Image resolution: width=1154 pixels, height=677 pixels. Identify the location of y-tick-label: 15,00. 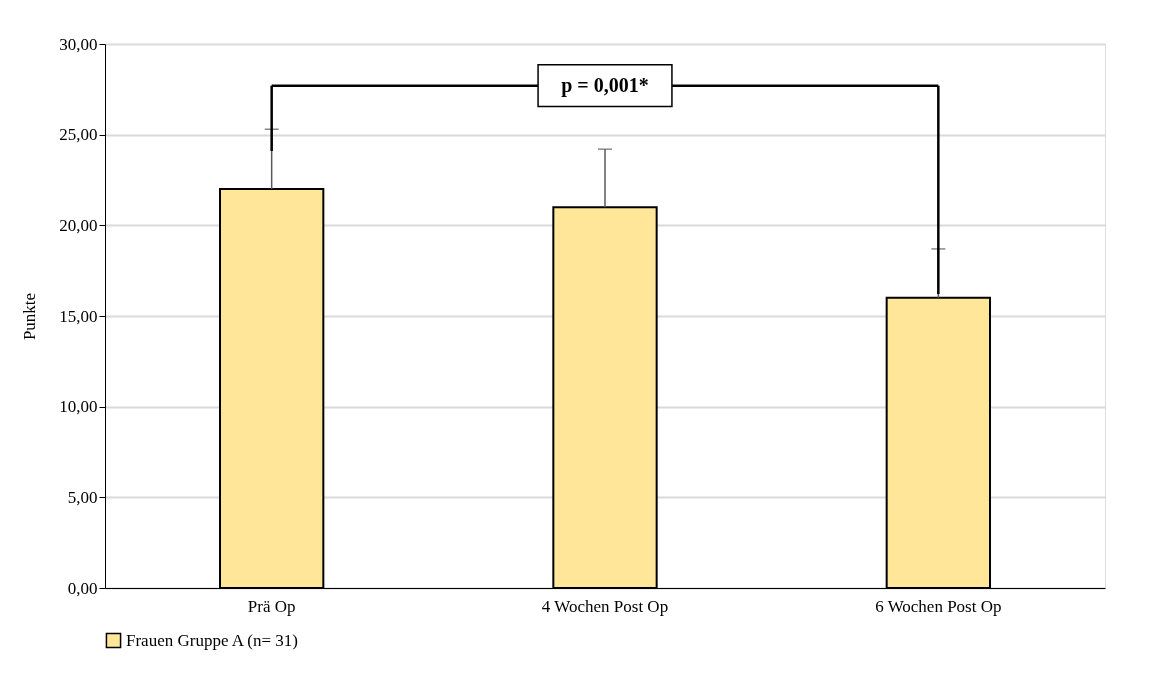
(78, 316).